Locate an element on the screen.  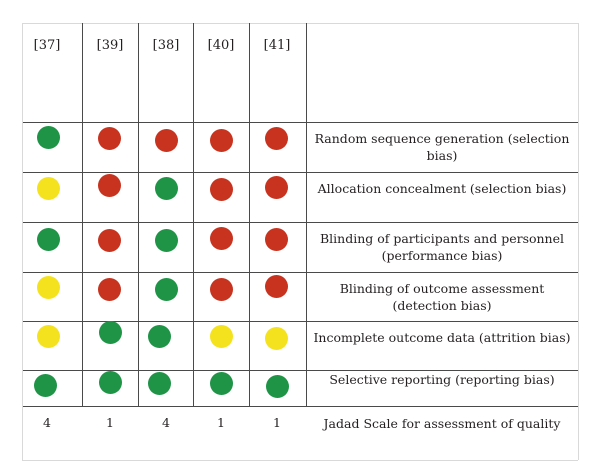
study-reference-header: [39] is located at coordinates (110, 45).